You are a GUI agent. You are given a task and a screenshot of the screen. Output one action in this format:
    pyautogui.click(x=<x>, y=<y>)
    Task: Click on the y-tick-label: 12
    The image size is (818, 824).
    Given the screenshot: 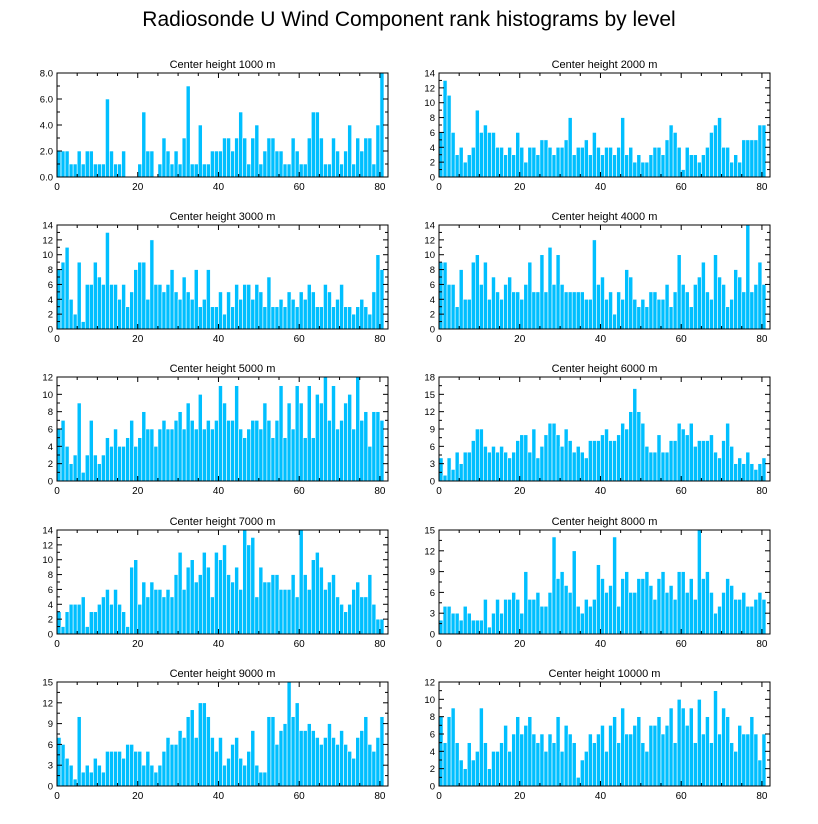 What is the action you would take?
    pyautogui.click(x=429, y=551)
    